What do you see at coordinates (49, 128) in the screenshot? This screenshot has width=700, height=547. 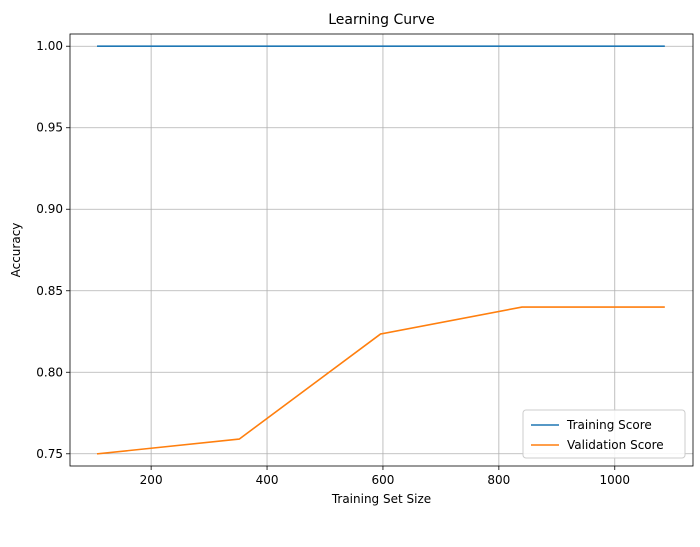 I see `y-tick-label: 0.95` at bounding box center [49, 128].